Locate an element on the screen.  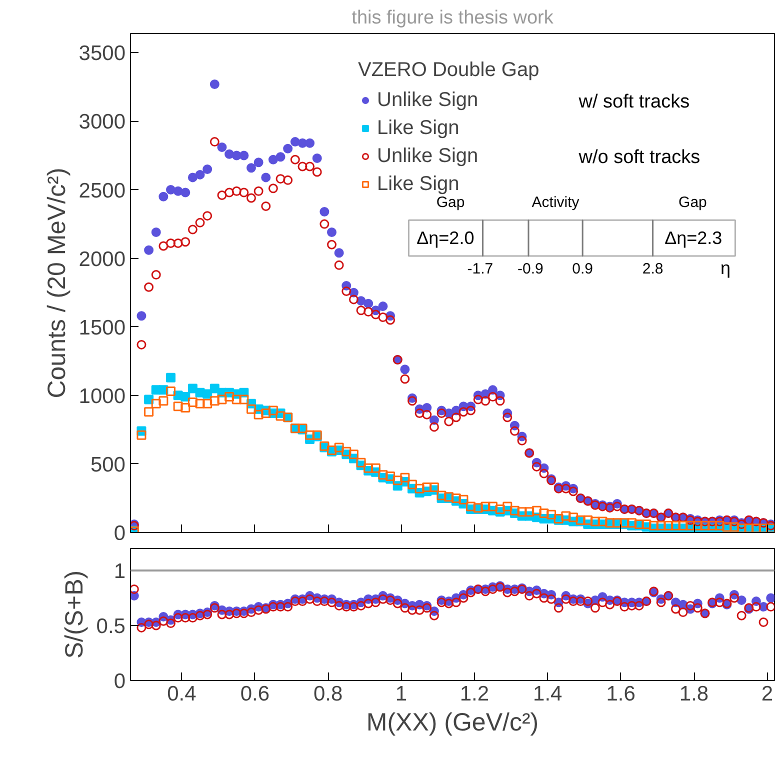
x-tick-label: 1.8 is located at coordinates (694, 694).